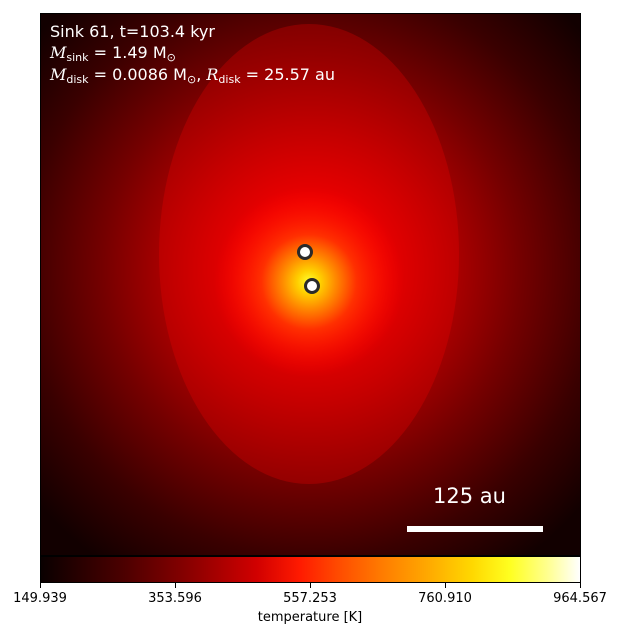 This screenshot has width=619, height=636. What do you see at coordinates (212, 74) in the screenshot?
I see `rdisk-symbol: R` at bounding box center [212, 74].